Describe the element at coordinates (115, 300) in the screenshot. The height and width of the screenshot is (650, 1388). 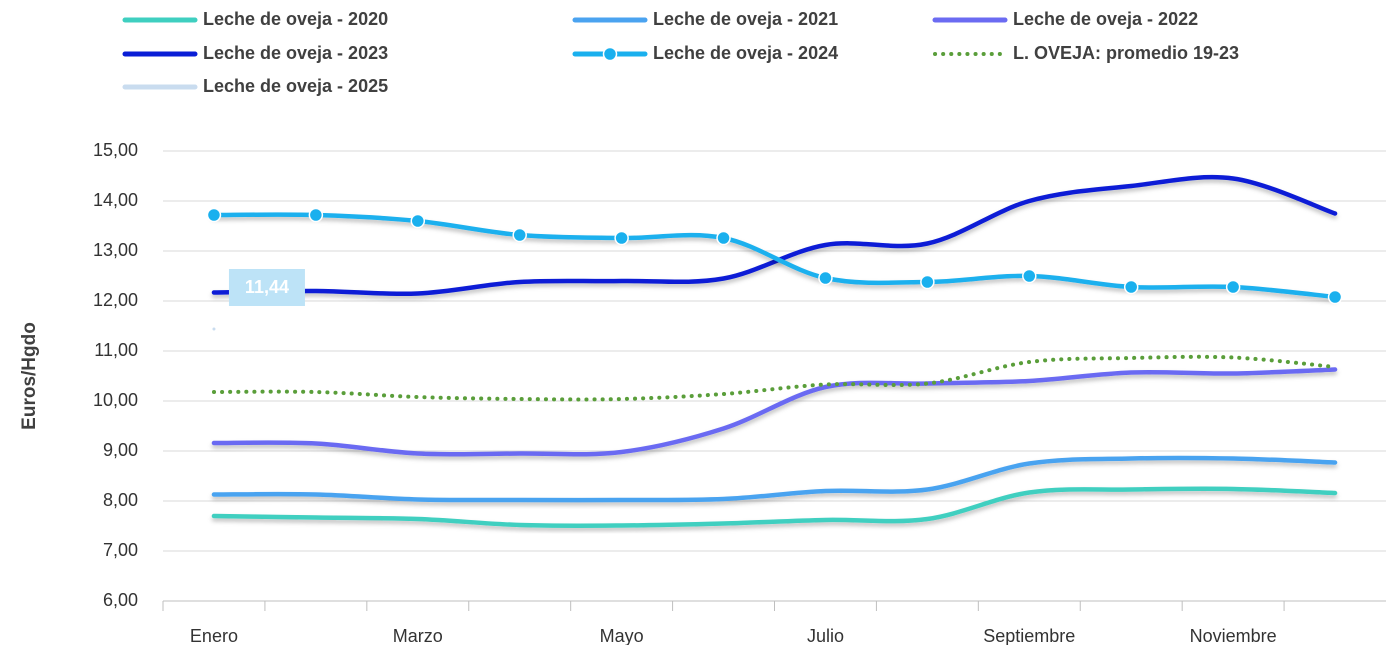
I see `y-tick-label: 12,00` at that location.